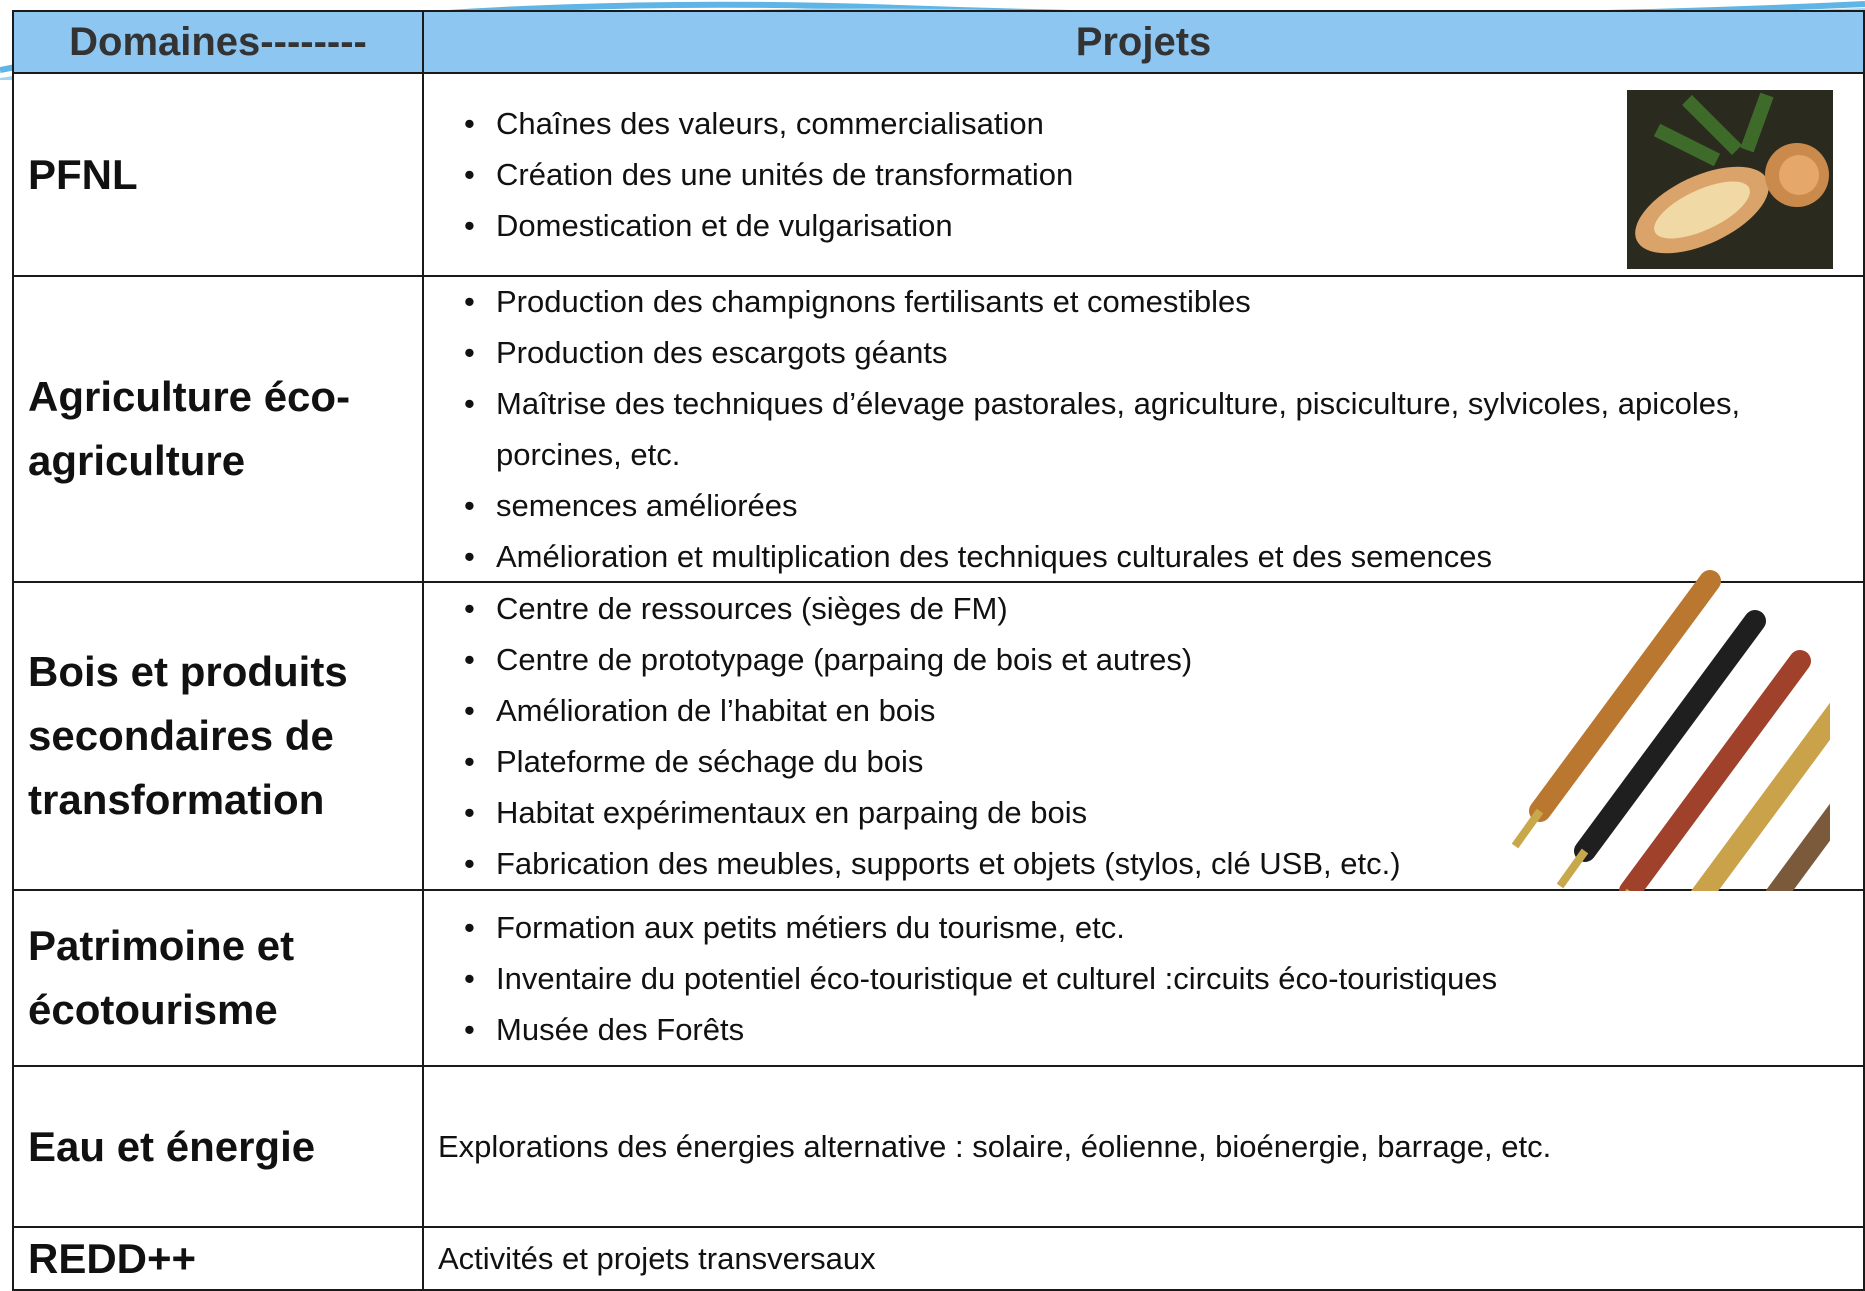  Describe the element at coordinates (1151, 608) in the screenshot. I see `project-item: Centre de ressources (sièges de FM)` at that location.